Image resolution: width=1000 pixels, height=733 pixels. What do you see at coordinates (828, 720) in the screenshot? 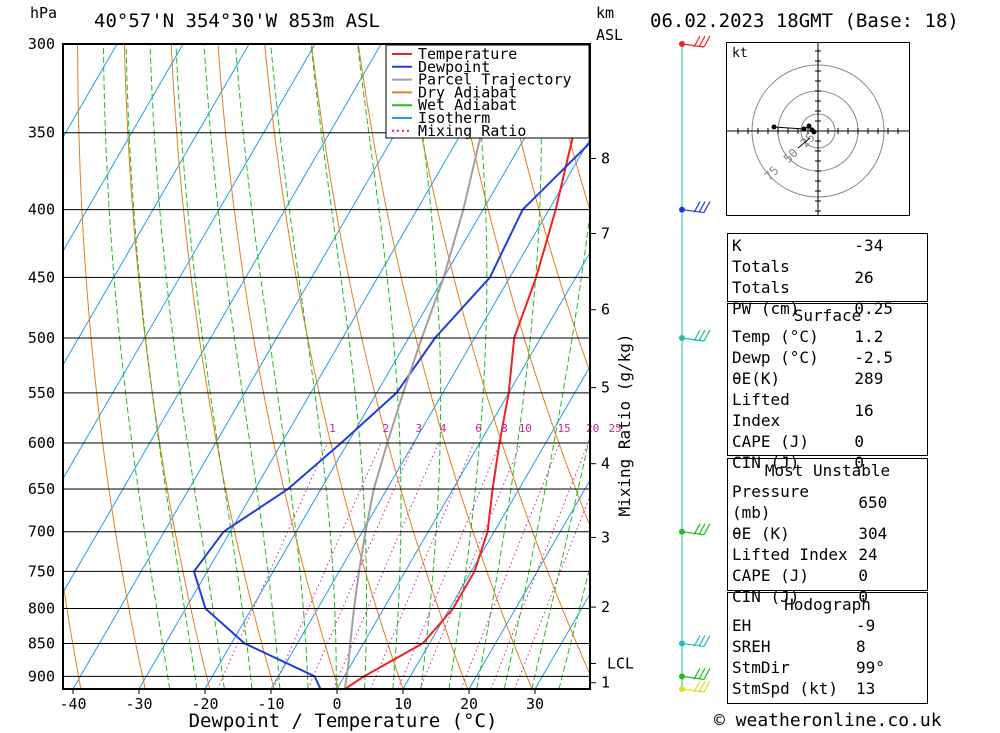
I see `credit-link: © weatheronline.co.uk` at bounding box center [828, 720].